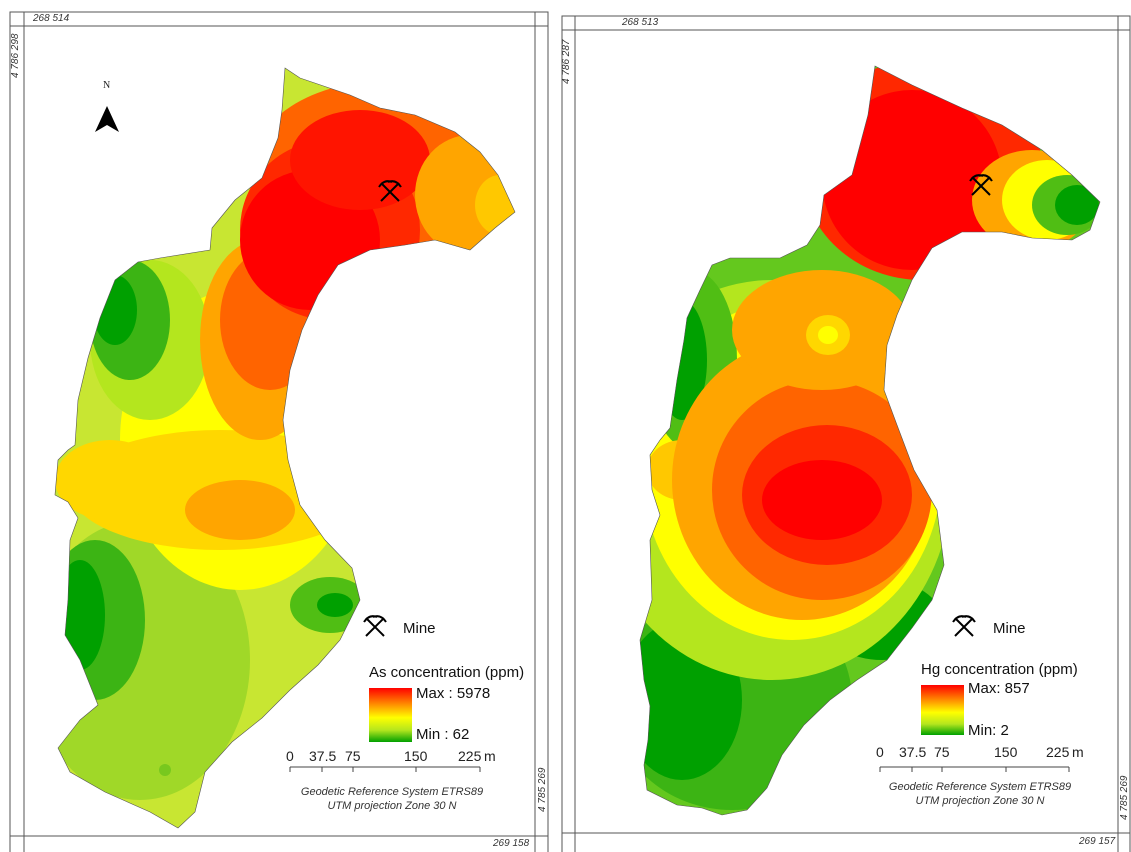 Image resolution: width=1131 pixels, height=852 pixels. I want to click on legend-min-label: Min: 2, so click(988, 730).